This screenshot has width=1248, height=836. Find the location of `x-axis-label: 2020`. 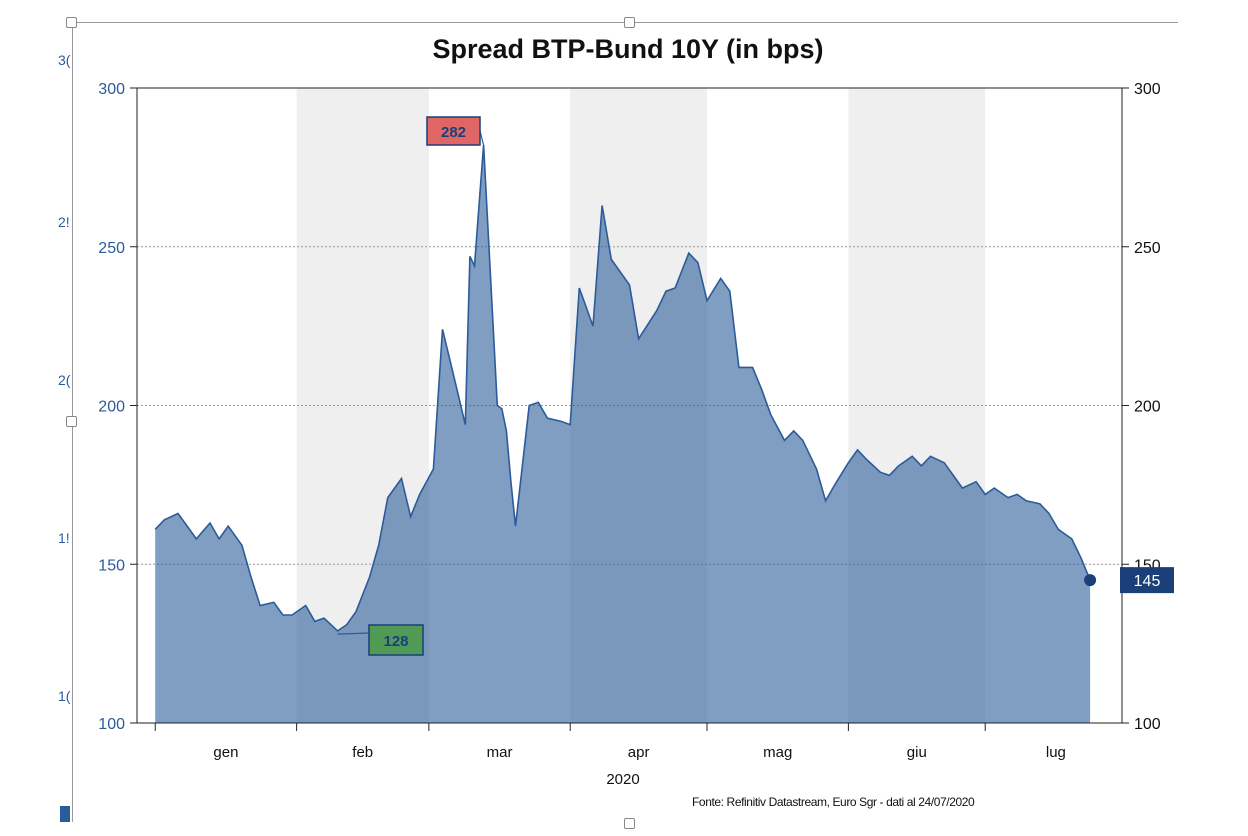

x-axis-label: 2020 is located at coordinates (622, 779).